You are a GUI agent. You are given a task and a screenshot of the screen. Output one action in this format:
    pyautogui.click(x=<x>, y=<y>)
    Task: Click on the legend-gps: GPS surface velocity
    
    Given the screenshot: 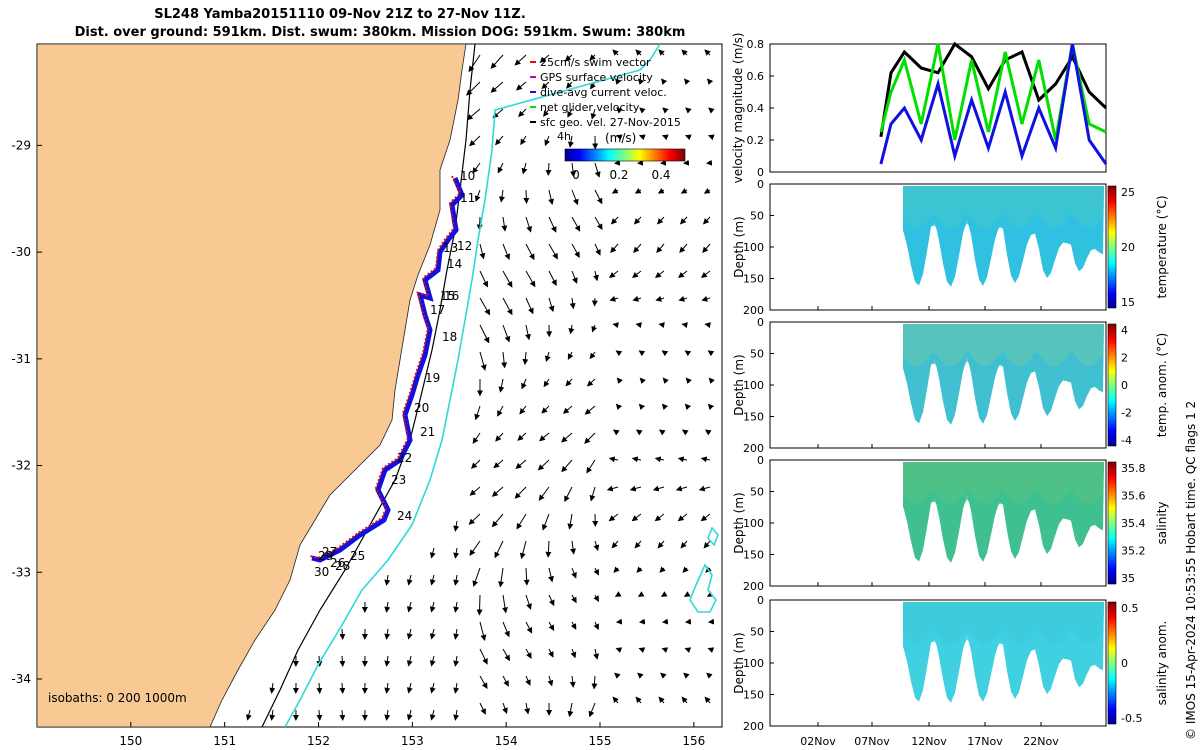 What is the action you would take?
    pyautogui.click(x=596, y=77)
    